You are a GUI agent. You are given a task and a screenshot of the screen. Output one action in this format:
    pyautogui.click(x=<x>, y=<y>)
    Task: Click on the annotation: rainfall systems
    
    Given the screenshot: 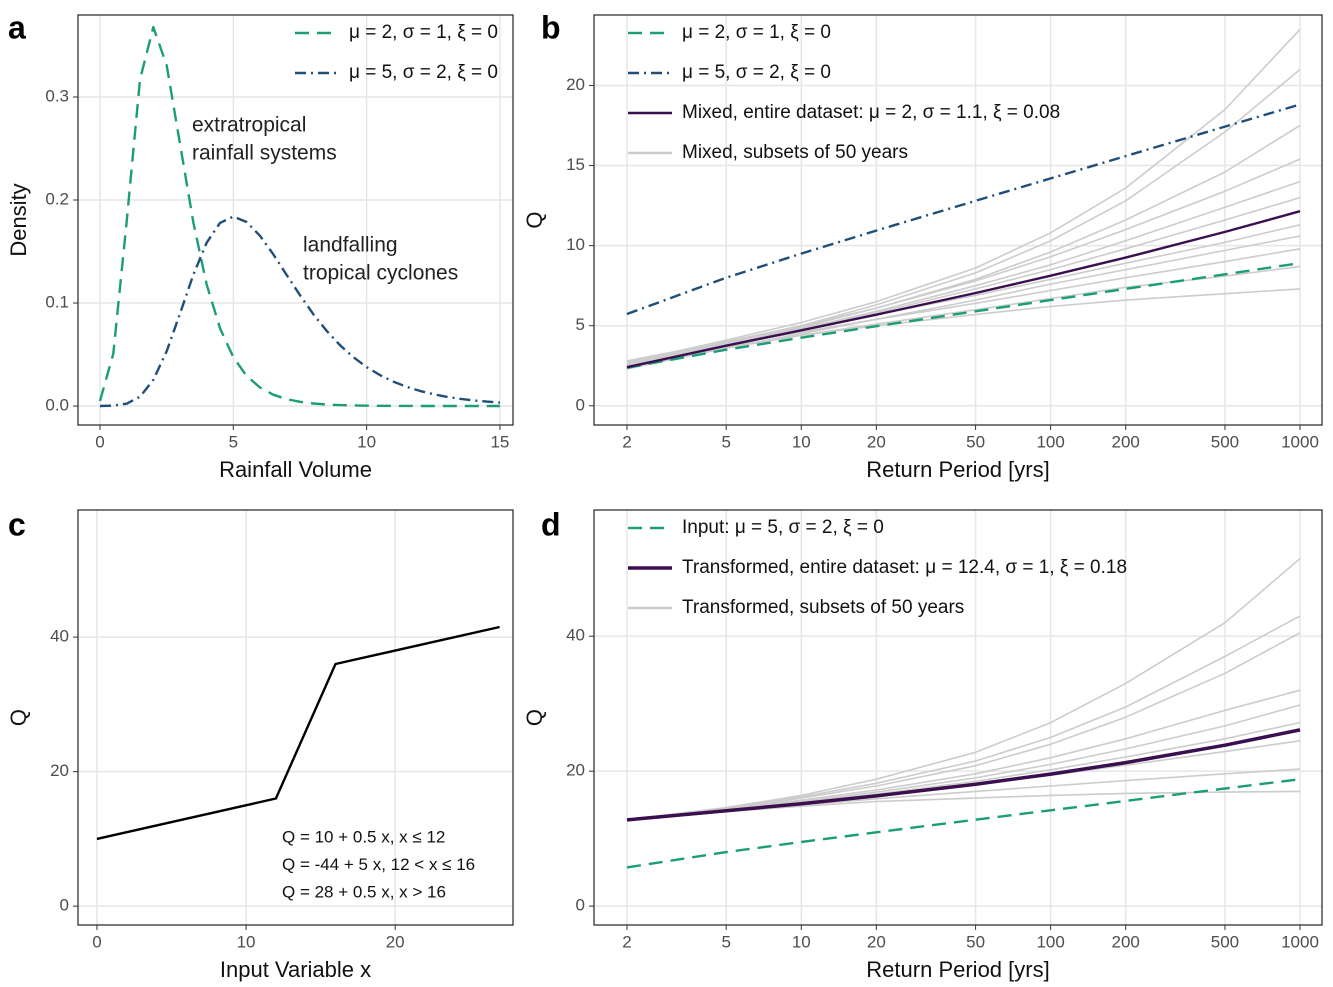 What is the action you would take?
    pyautogui.click(x=264, y=153)
    